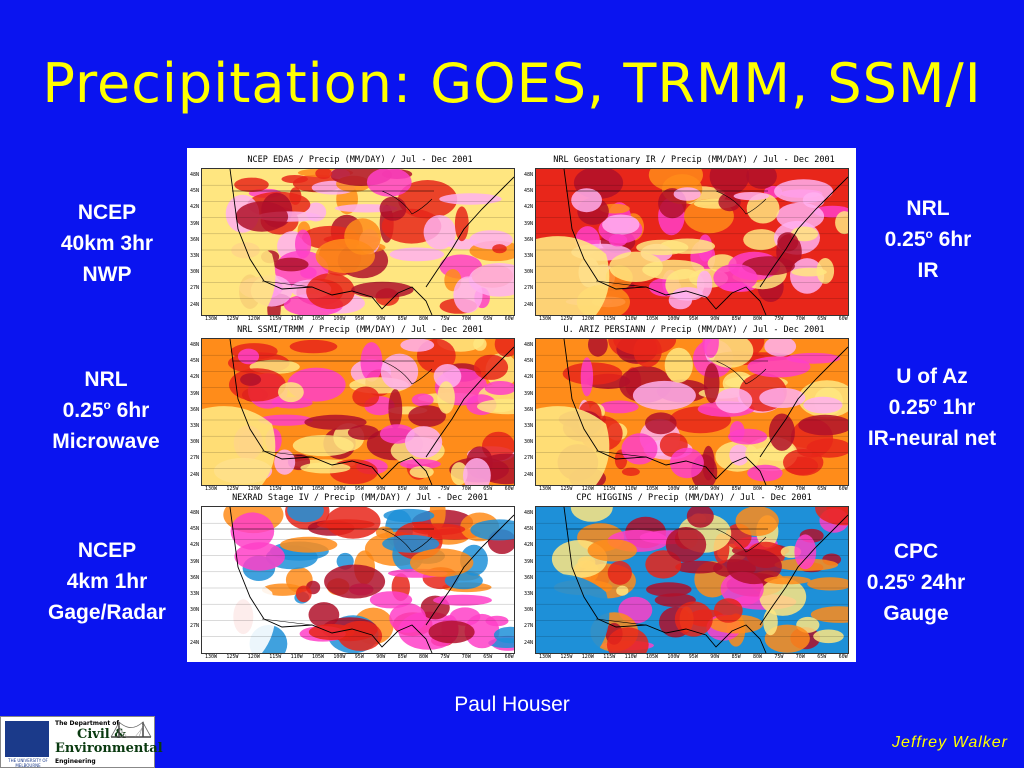 The height and width of the screenshot is (768, 1024). Describe the element at coordinates (195, 239) in the screenshot. I see `lat-tick-label: 36N` at that location.